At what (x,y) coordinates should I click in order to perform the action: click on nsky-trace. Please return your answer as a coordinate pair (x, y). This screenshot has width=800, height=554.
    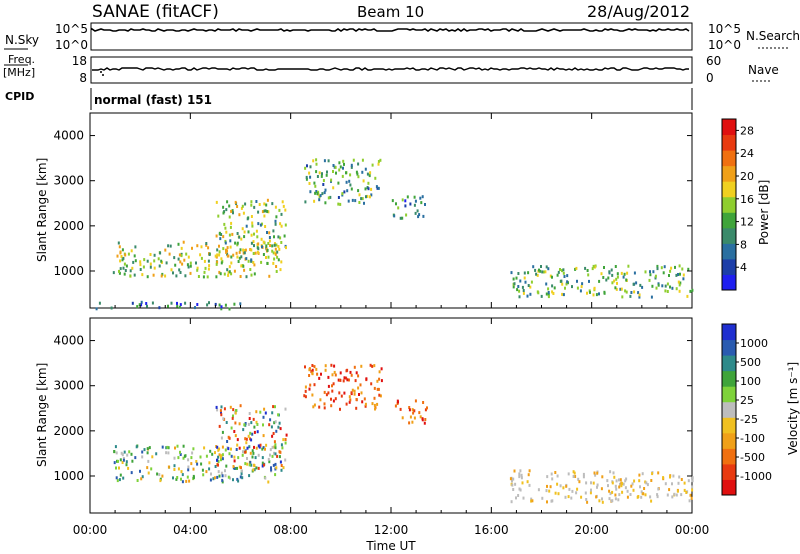
    Looking at the image, I should click on (390, 29).